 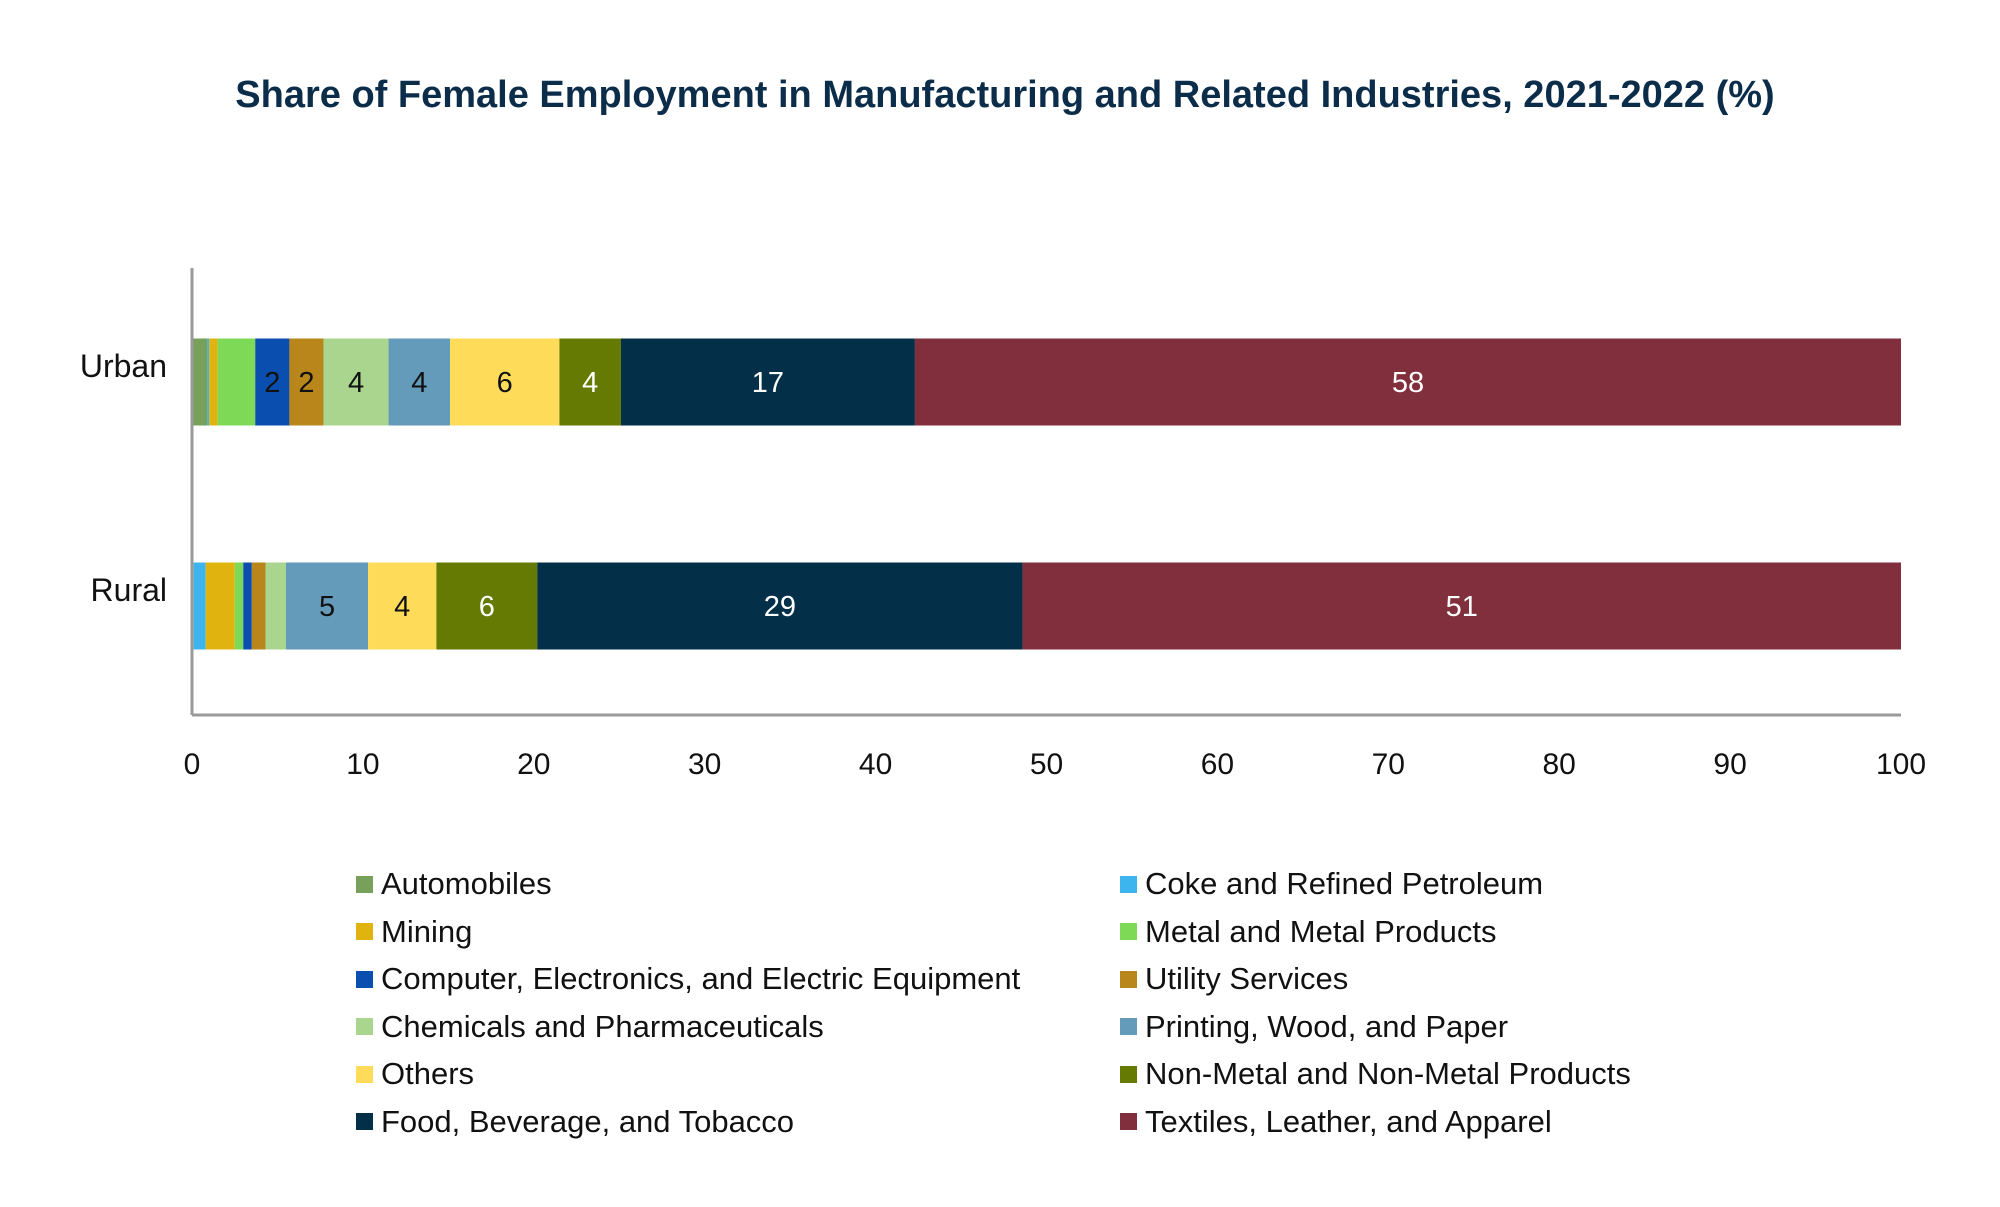 I want to click on x-tick-label: 30, so click(x=704, y=764).